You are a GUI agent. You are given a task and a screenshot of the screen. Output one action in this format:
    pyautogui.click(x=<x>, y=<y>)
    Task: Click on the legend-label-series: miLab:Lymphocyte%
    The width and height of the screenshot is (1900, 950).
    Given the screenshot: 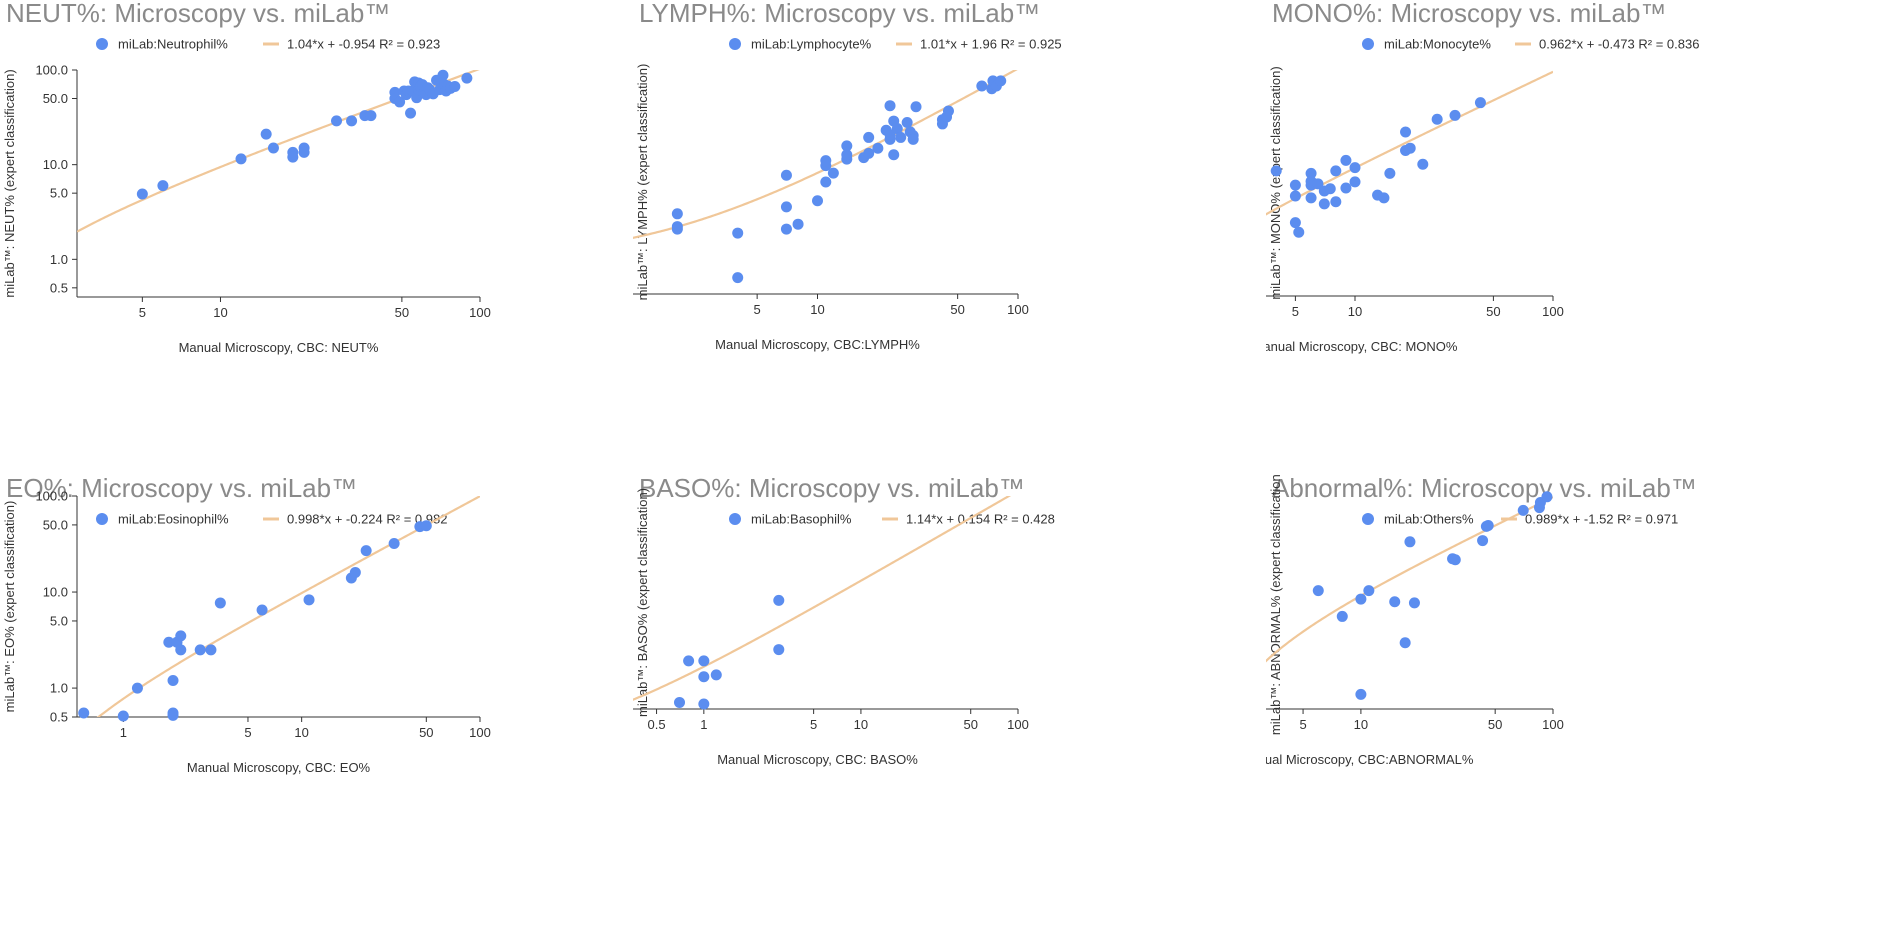 What is the action you would take?
    pyautogui.click(x=811, y=44)
    